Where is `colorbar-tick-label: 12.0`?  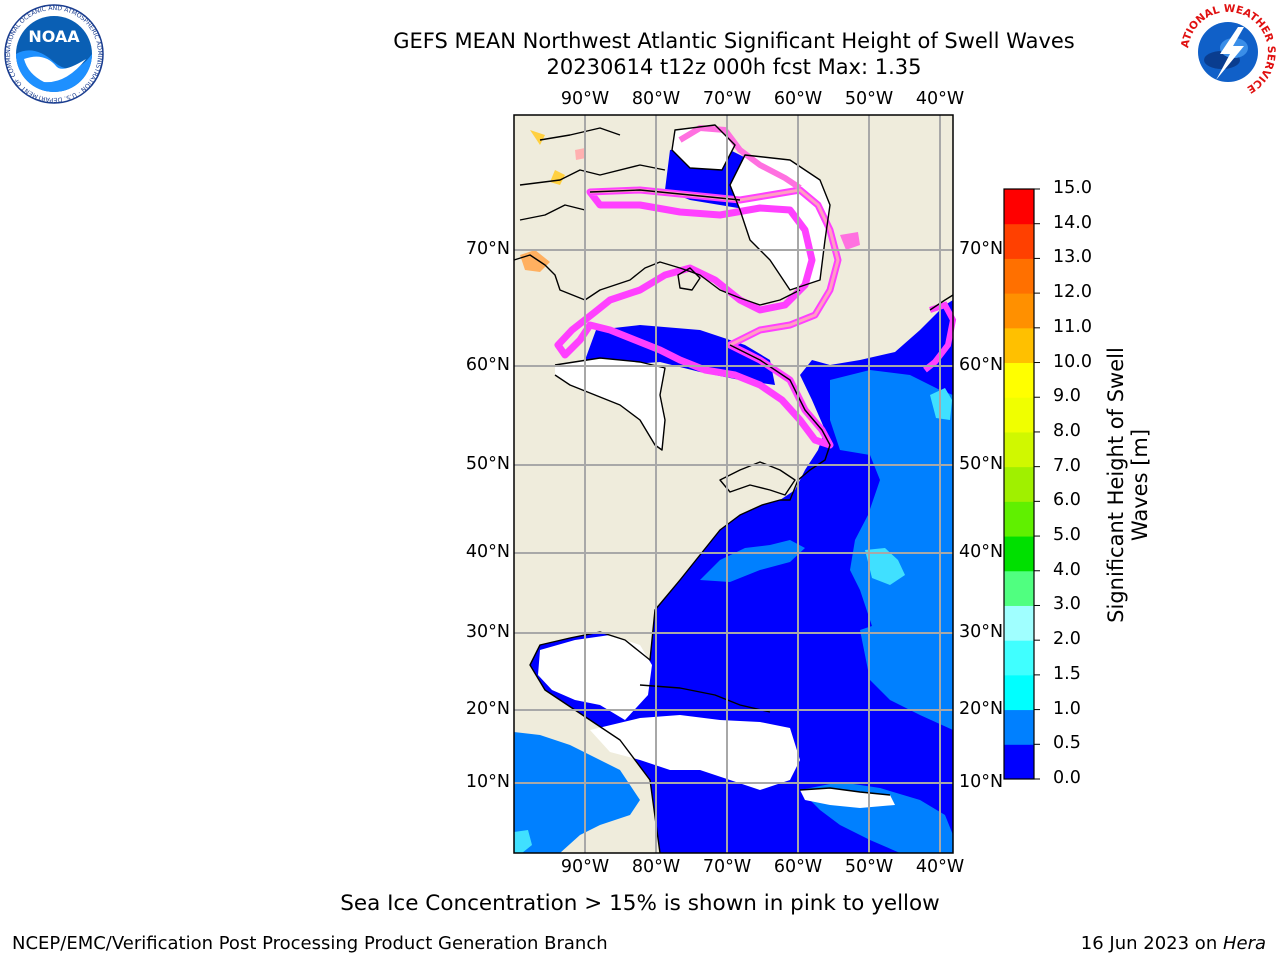
colorbar-tick-label: 12.0 is located at coordinates (1072, 292).